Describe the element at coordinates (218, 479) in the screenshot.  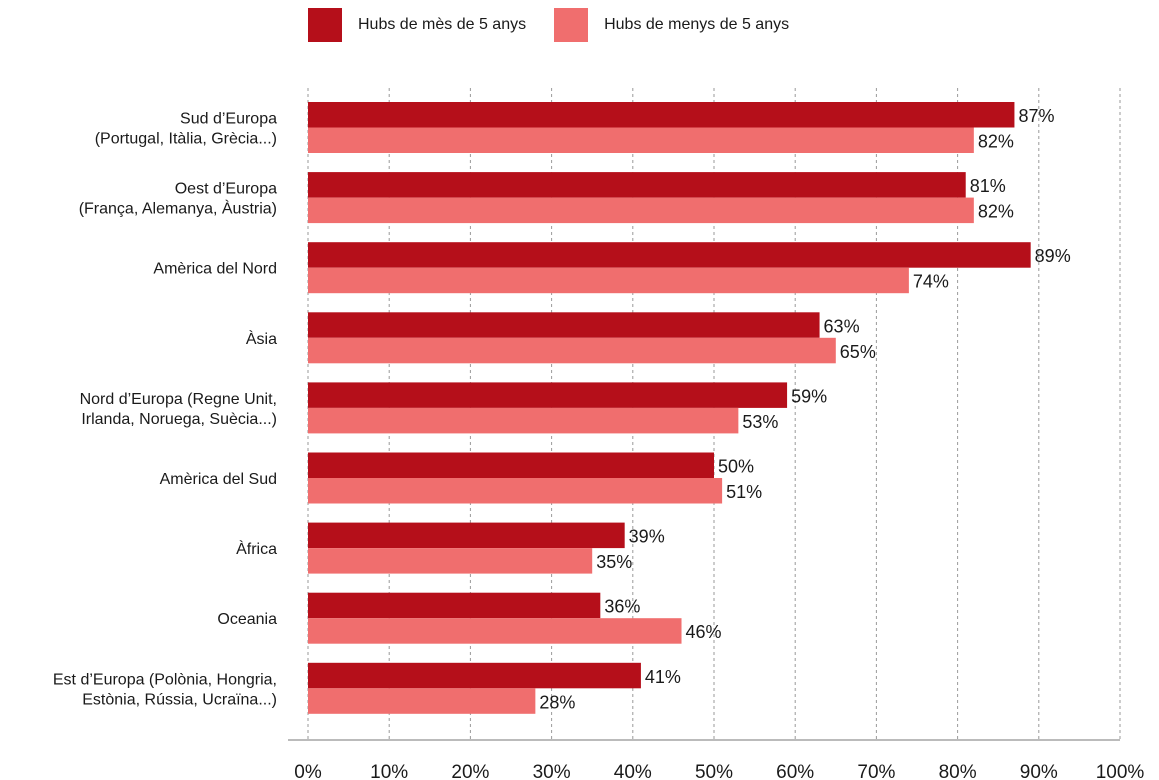
I see `category-label: Amèrica del Sud` at that location.